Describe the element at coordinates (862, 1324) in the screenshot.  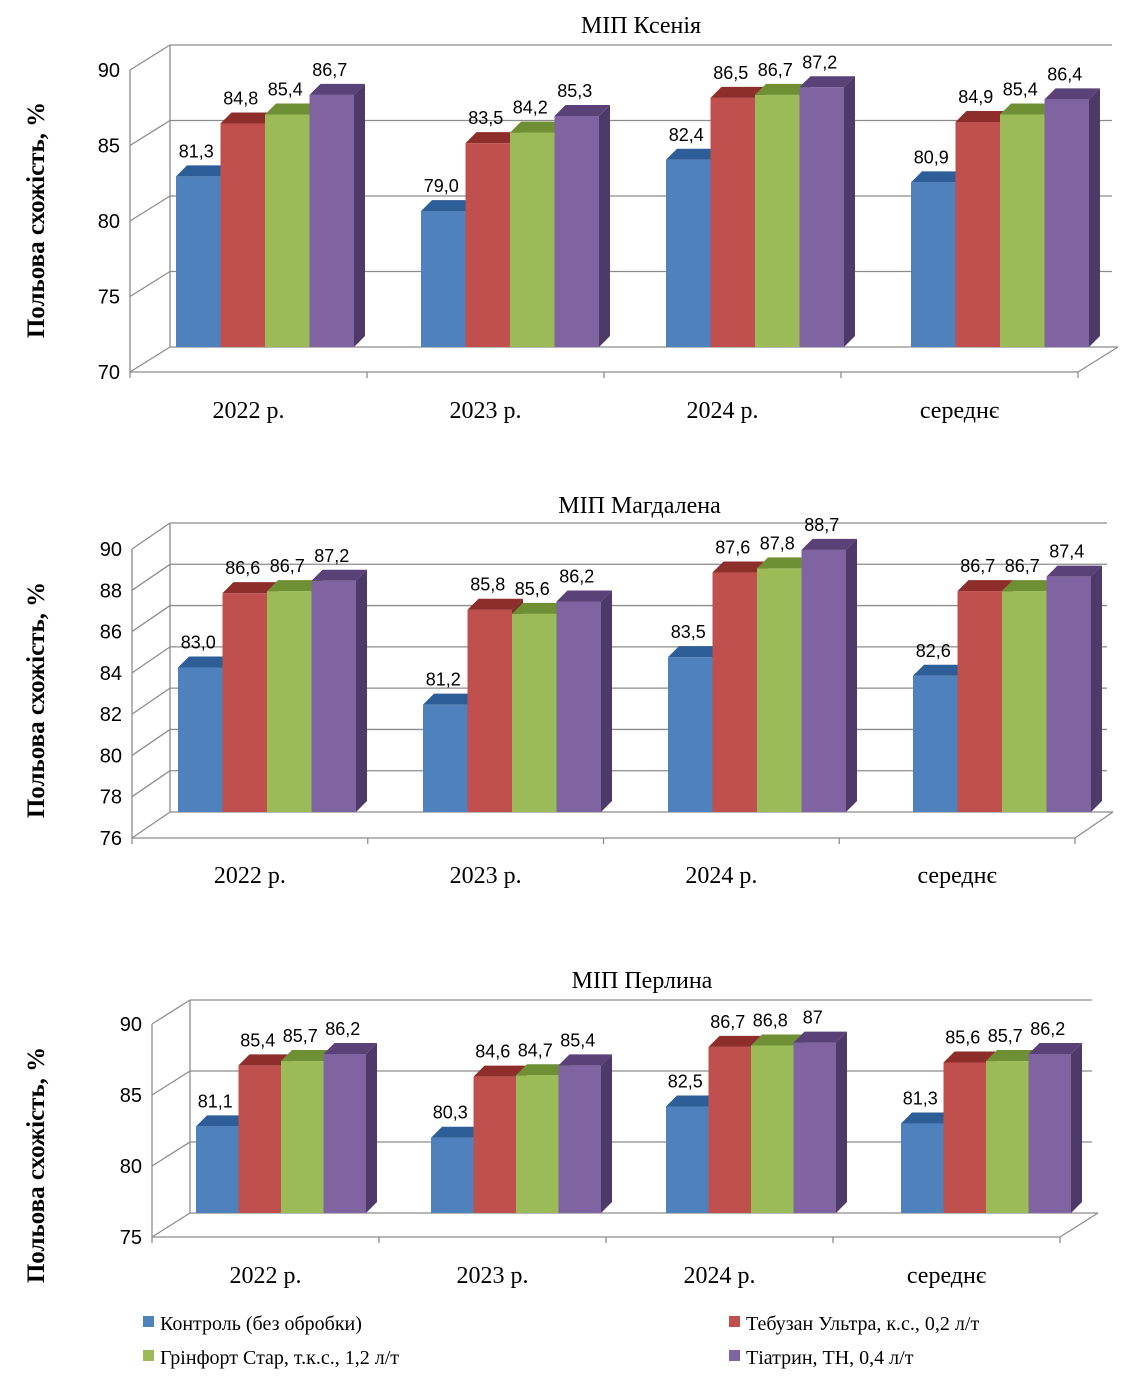
I see `legend-label-tebuzan: Тебузан Ультра, к.с., 0,2 л/т` at that location.